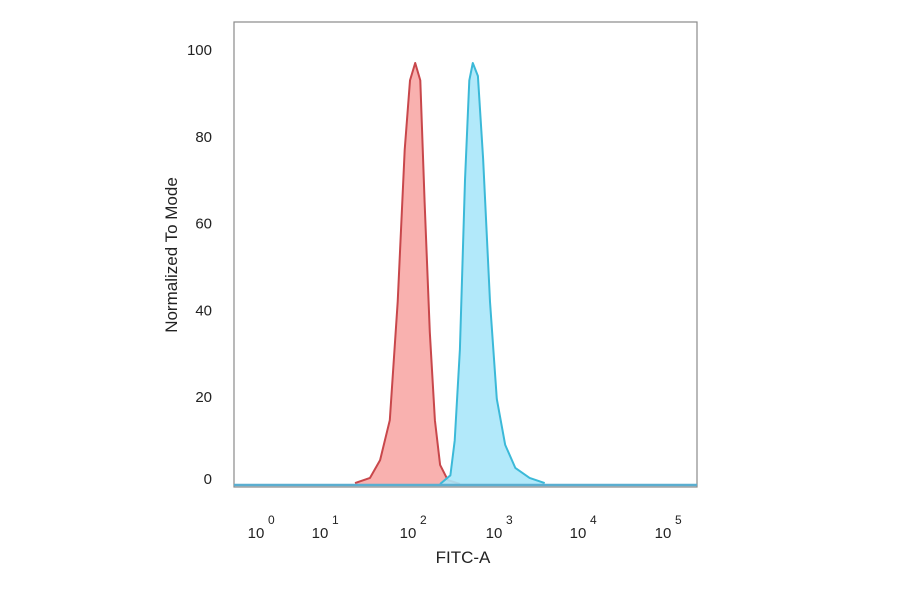 The width and height of the screenshot is (900, 594). I want to click on series-fill-control, so click(407, 274).